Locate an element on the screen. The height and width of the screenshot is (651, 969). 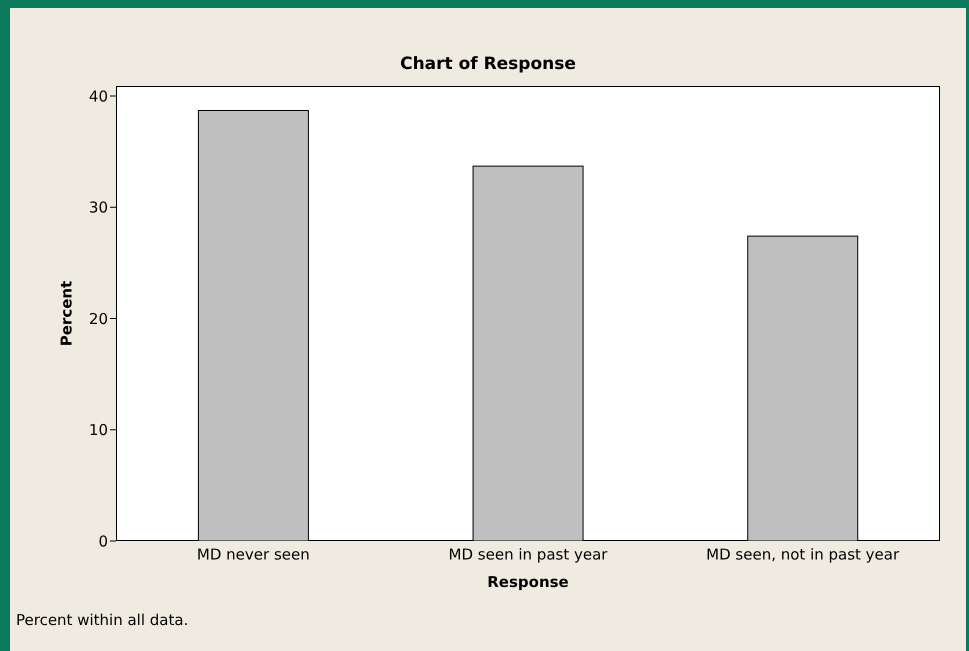
y-tick-label: 40 is located at coordinates (98, 96).